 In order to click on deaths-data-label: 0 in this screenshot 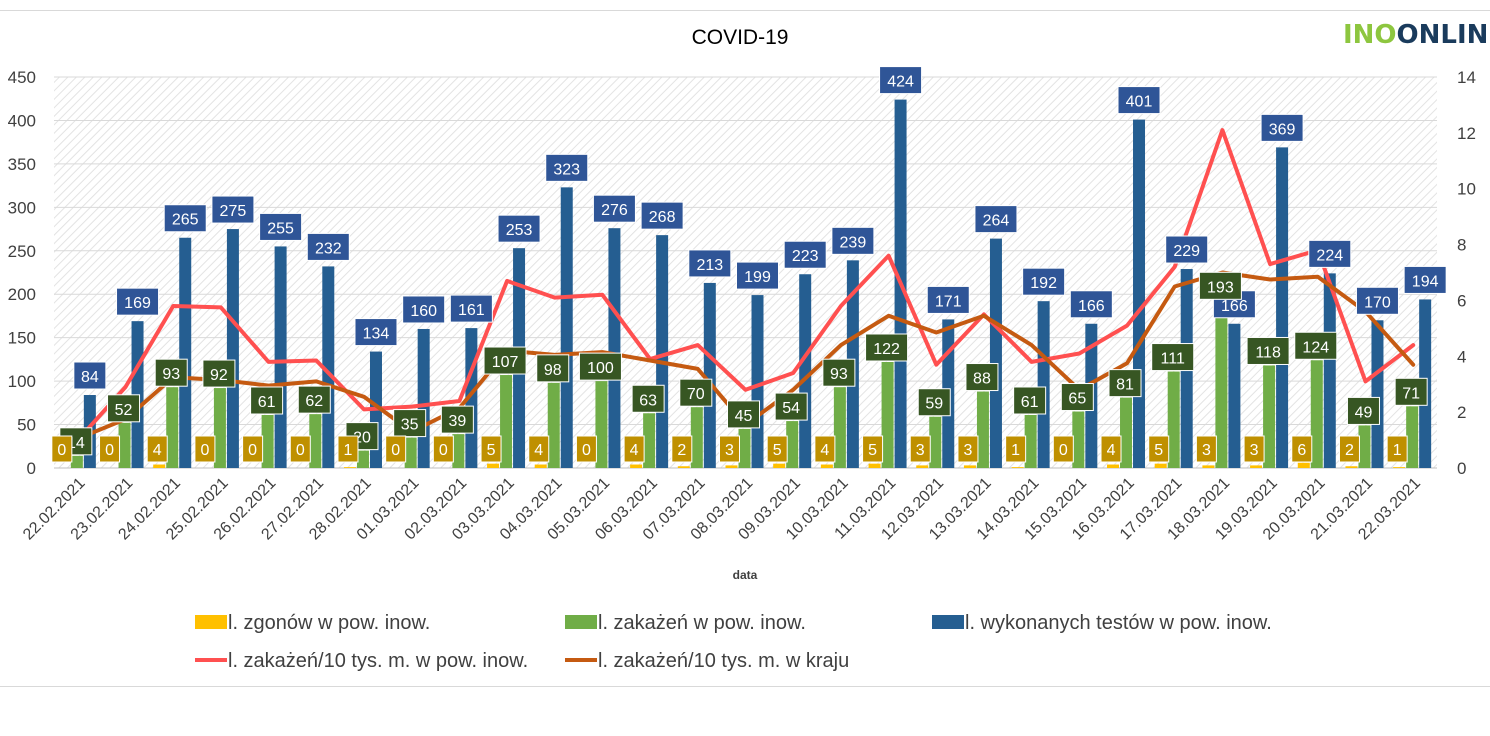, I will do `click(586, 449)`.